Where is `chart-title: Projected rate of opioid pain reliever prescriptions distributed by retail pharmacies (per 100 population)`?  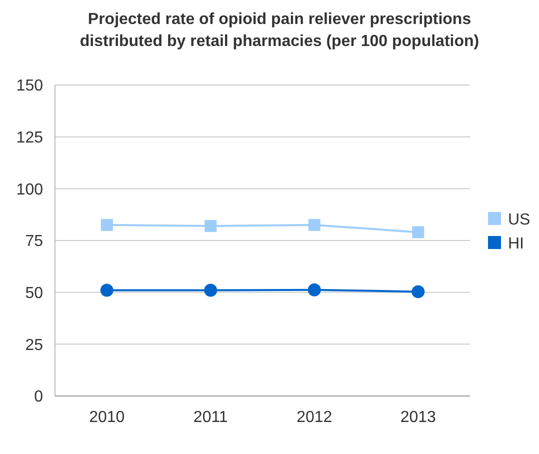
chart-title: Projected rate of opioid pain reliever prescriptions distributed by retail pharmacies (per 100 population) is located at coordinates (280, 30).